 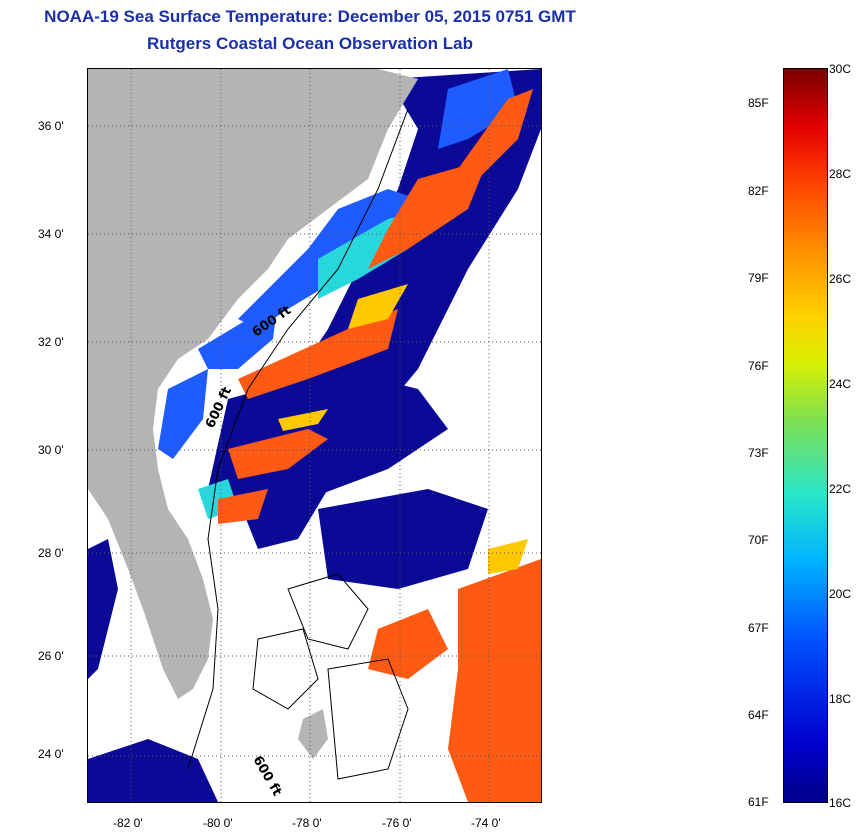 I want to click on colorbar-c-label: 16C, so click(x=840, y=803).